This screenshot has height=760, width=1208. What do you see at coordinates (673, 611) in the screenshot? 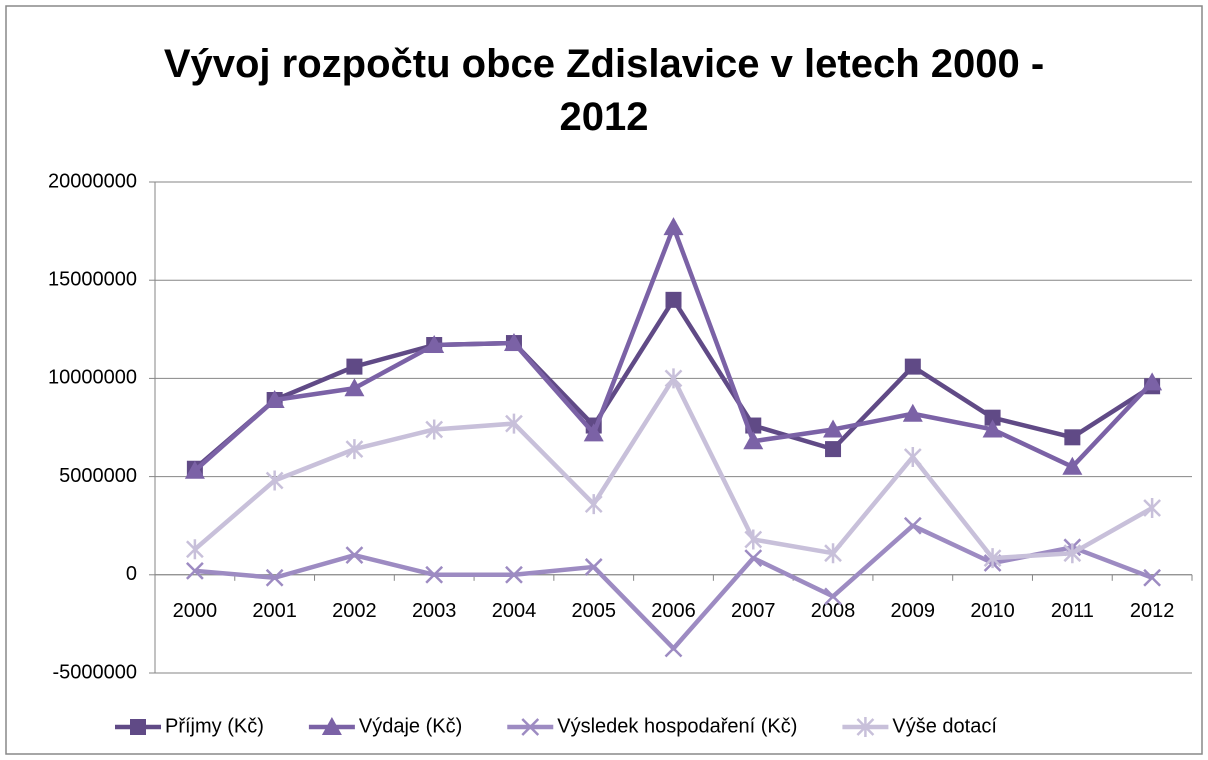
I see `x-tick-label: 2006` at bounding box center [673, 611].